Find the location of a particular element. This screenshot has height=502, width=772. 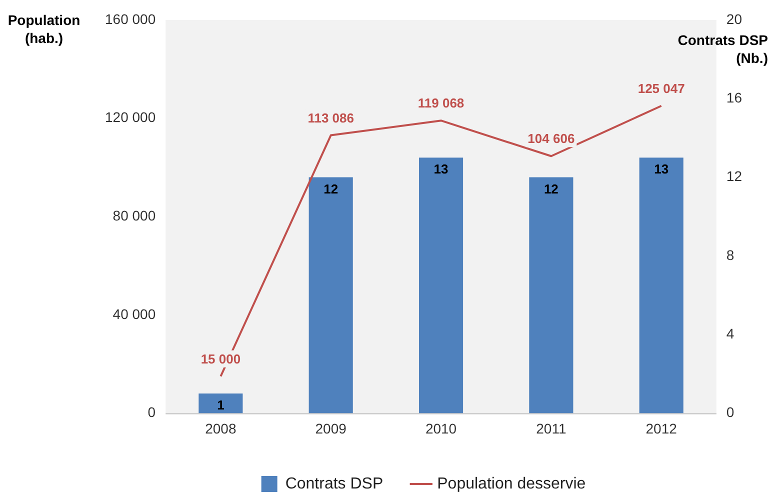

x-tick-label: 2012 is located at coordinates (662, 428).